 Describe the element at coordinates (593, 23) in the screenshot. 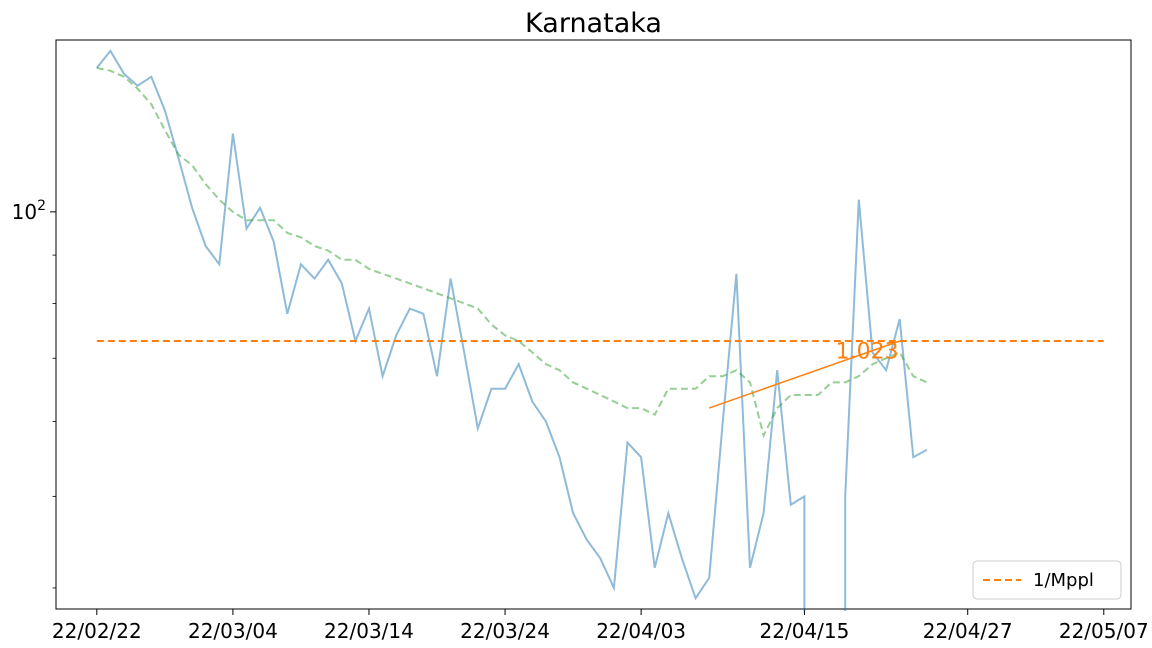

I see `chart-title: Karnataka` at that location.